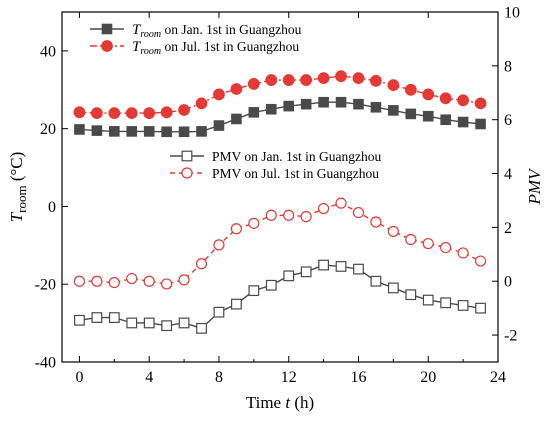  Describe the element at coordinates (508, 66) in the screenshot. I see `y-right-tick-label: 8` at that location.